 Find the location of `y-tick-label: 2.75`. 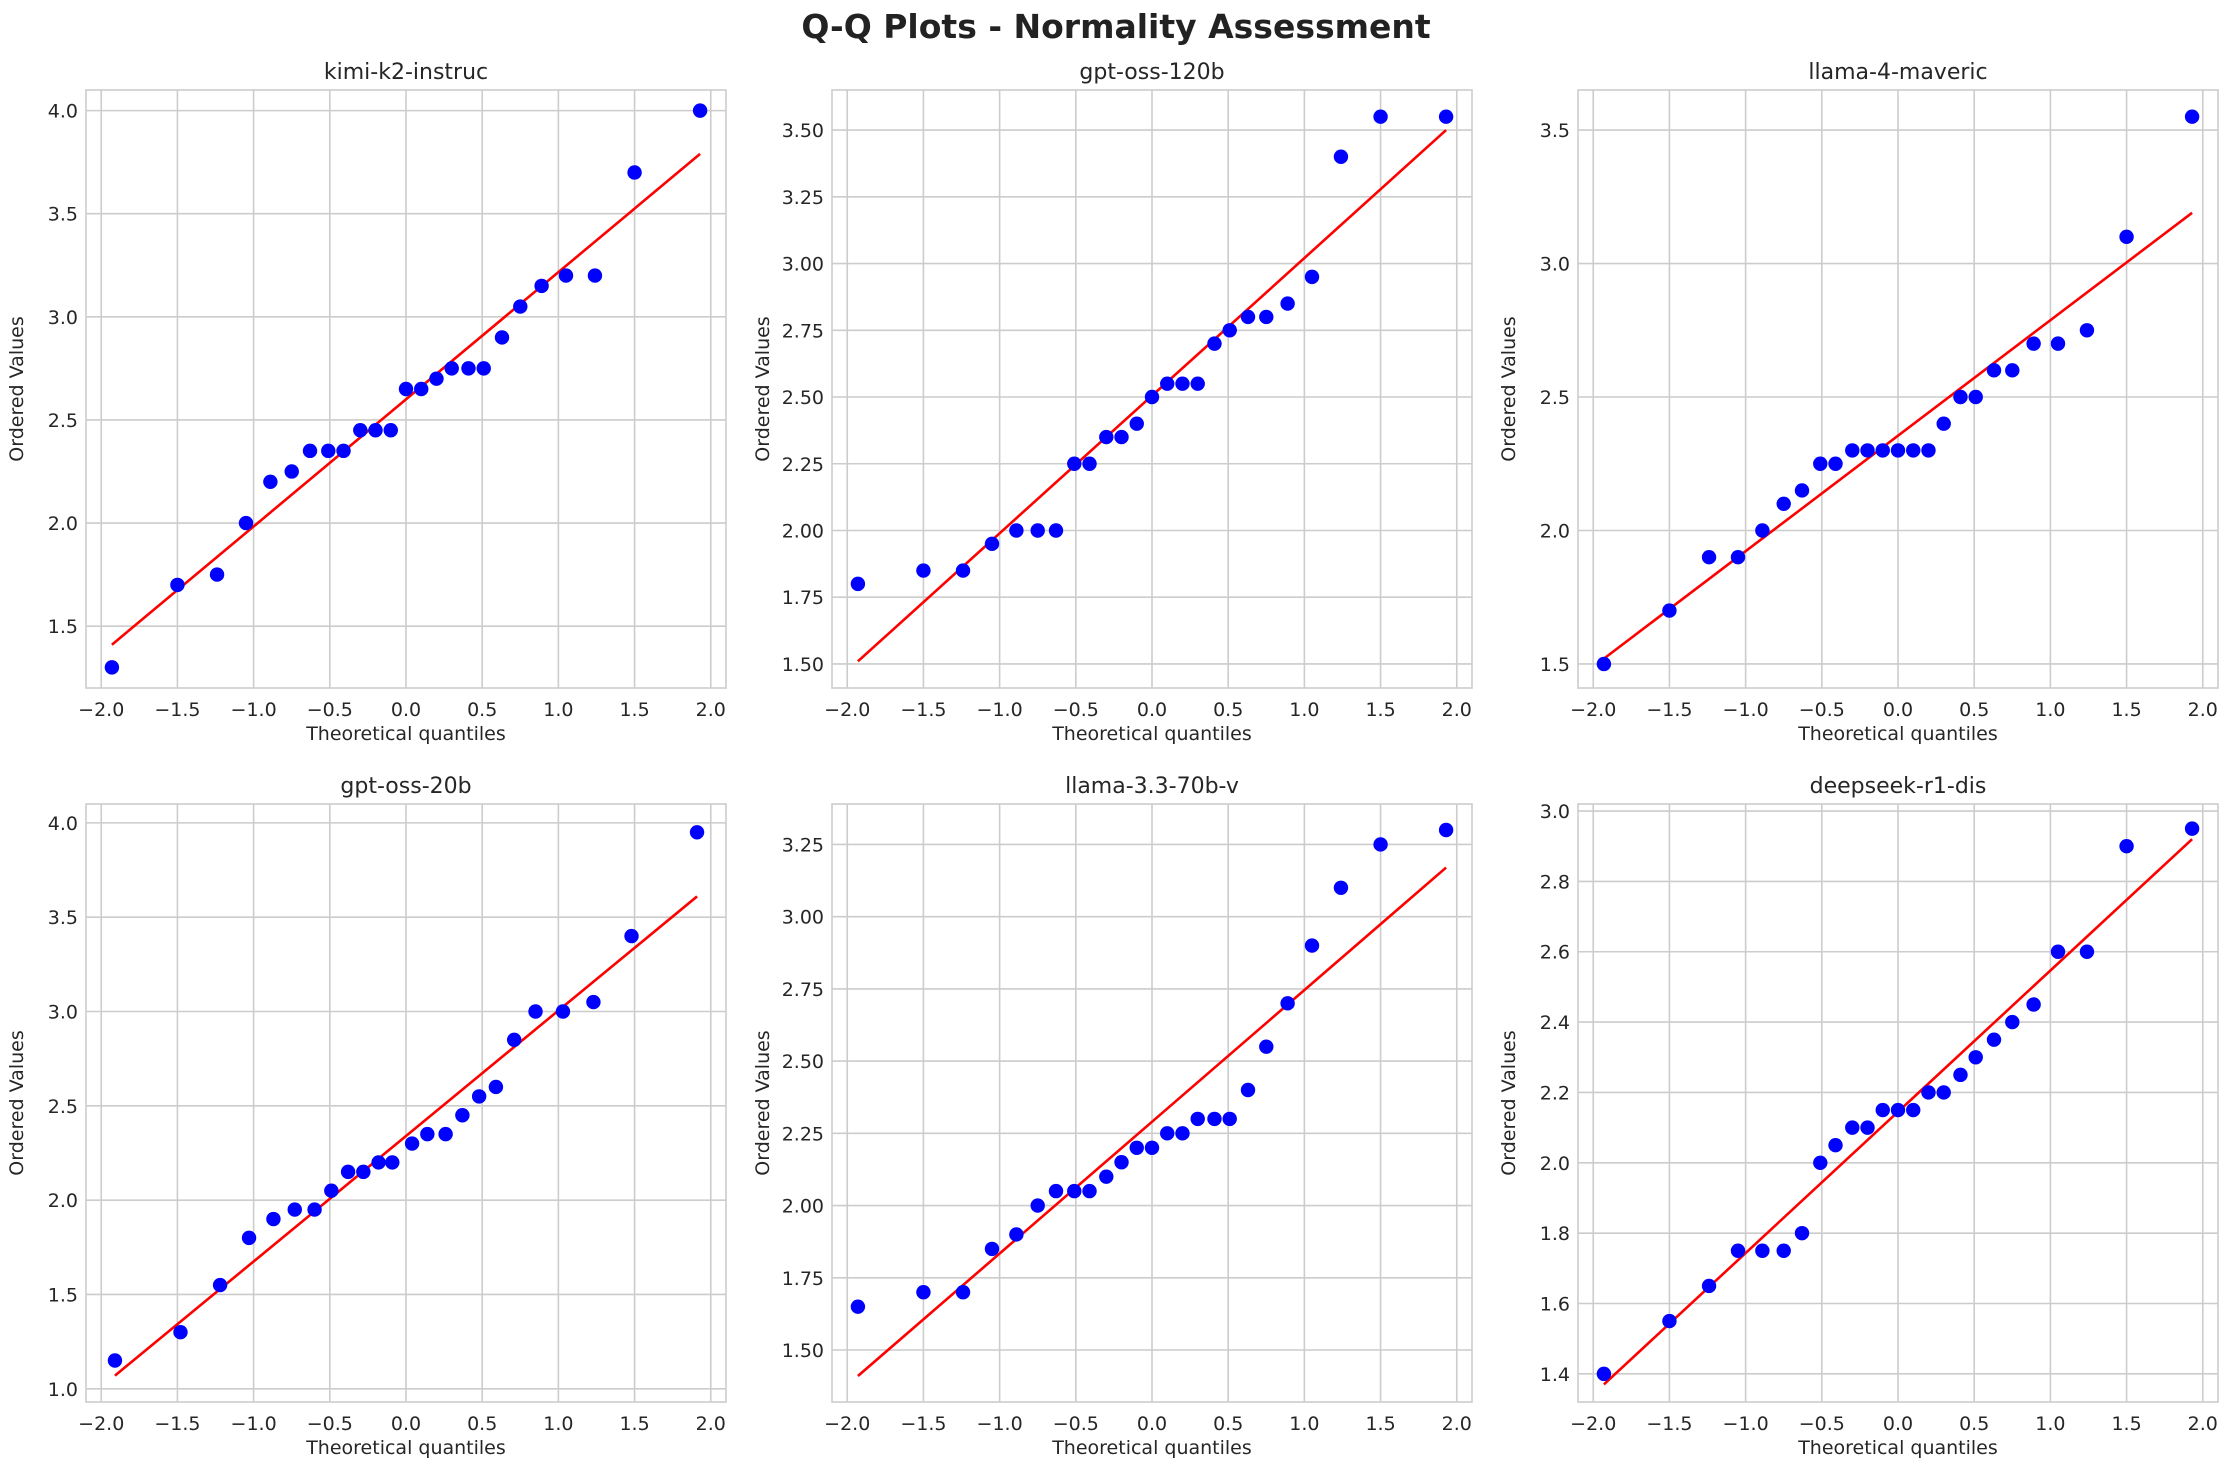

y-tick-label: 2.75 is located at coordinates (803, 331).